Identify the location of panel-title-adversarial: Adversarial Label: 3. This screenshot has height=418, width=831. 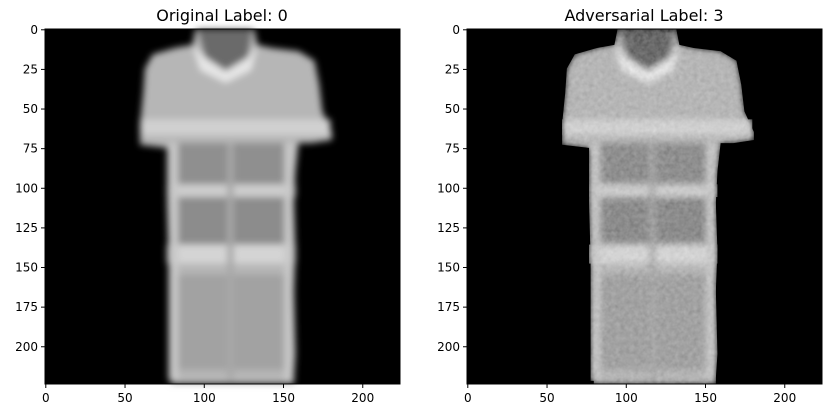
(643, 15).